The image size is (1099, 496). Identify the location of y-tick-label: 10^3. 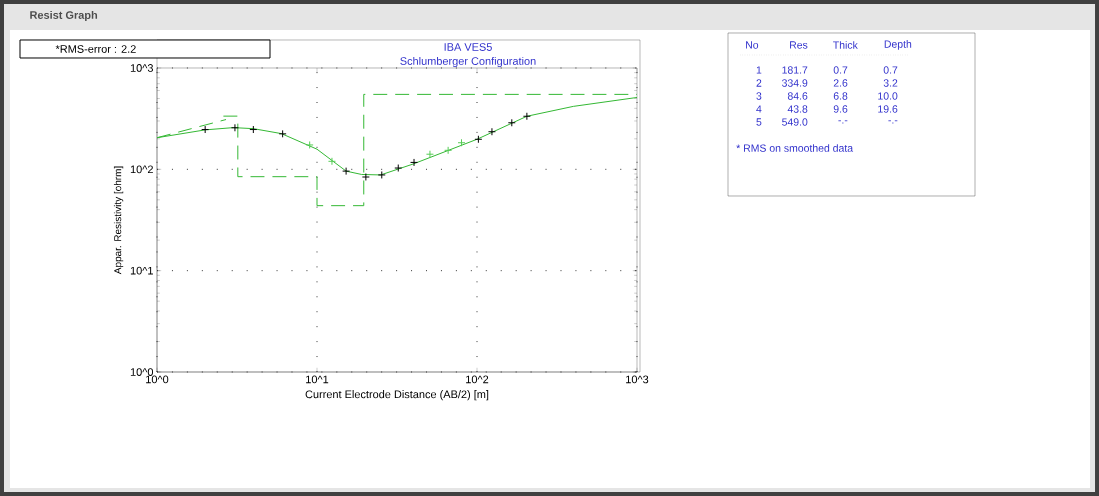
(141, 68).